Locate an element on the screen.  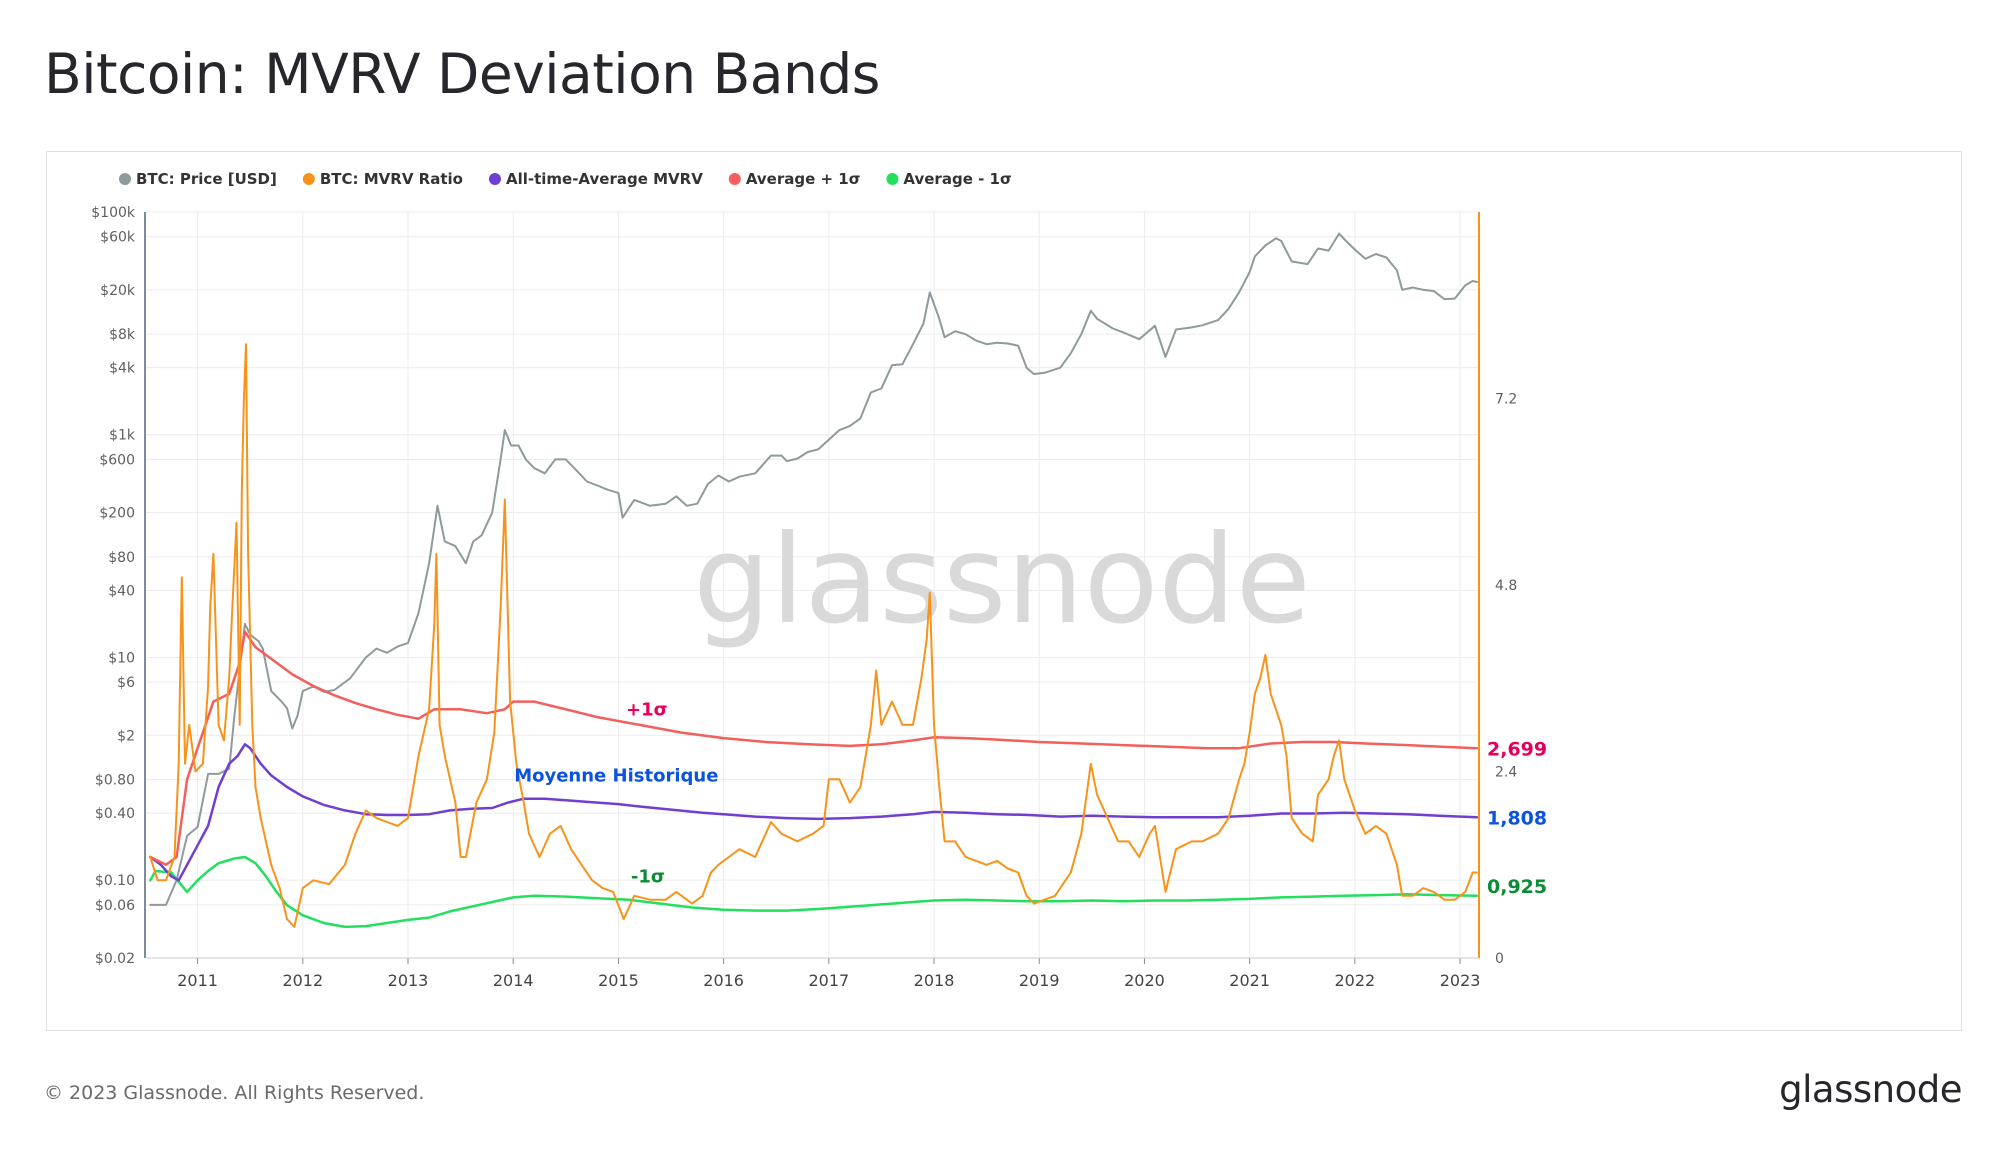
y-left-tick-label: $0.06 is located at coordinates (115, 906).